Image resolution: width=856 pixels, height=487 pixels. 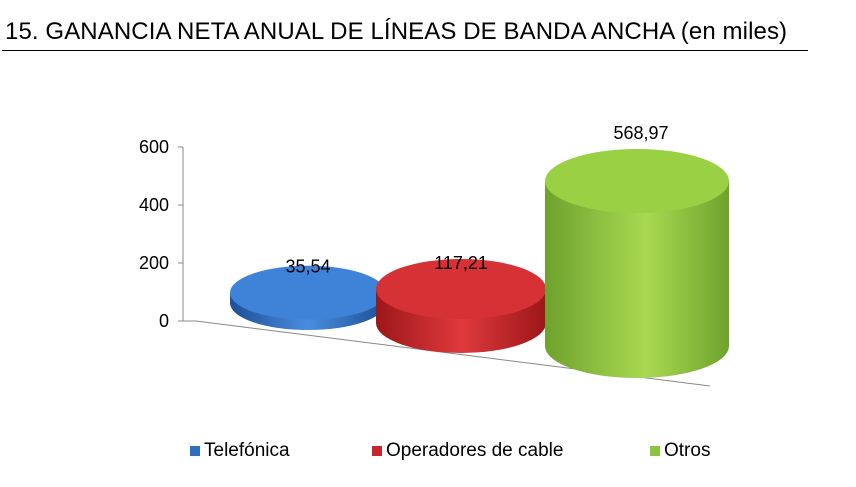 I want to click on legend-item-otros: Otros, so click(x=680, y=451).